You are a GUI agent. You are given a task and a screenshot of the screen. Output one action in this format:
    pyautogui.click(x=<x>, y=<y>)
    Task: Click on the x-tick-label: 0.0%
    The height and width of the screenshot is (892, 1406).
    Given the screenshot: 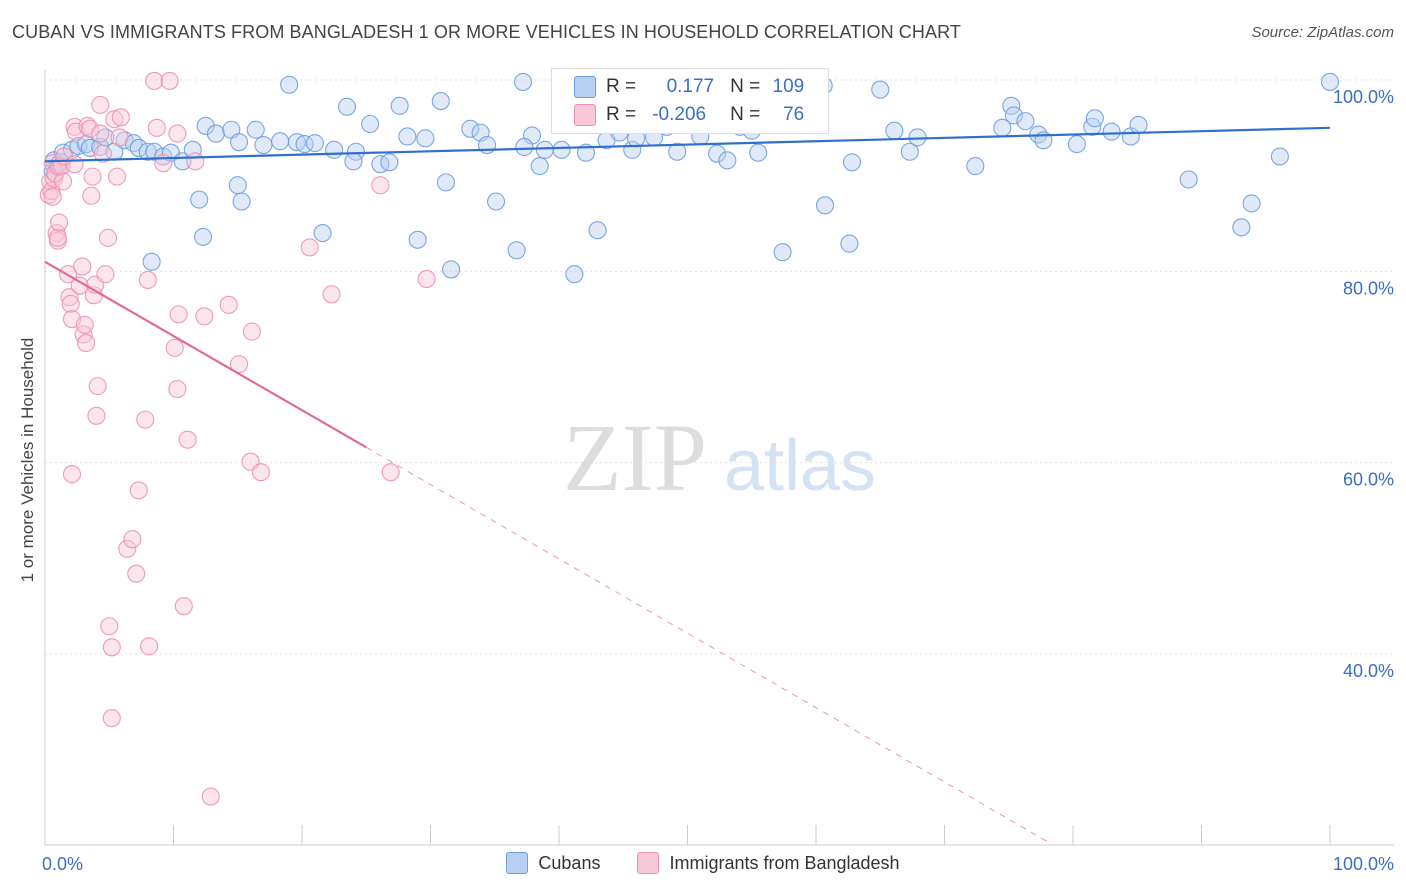 What is the action you would take?
    pyautogui.click(x=62, y=864)
    